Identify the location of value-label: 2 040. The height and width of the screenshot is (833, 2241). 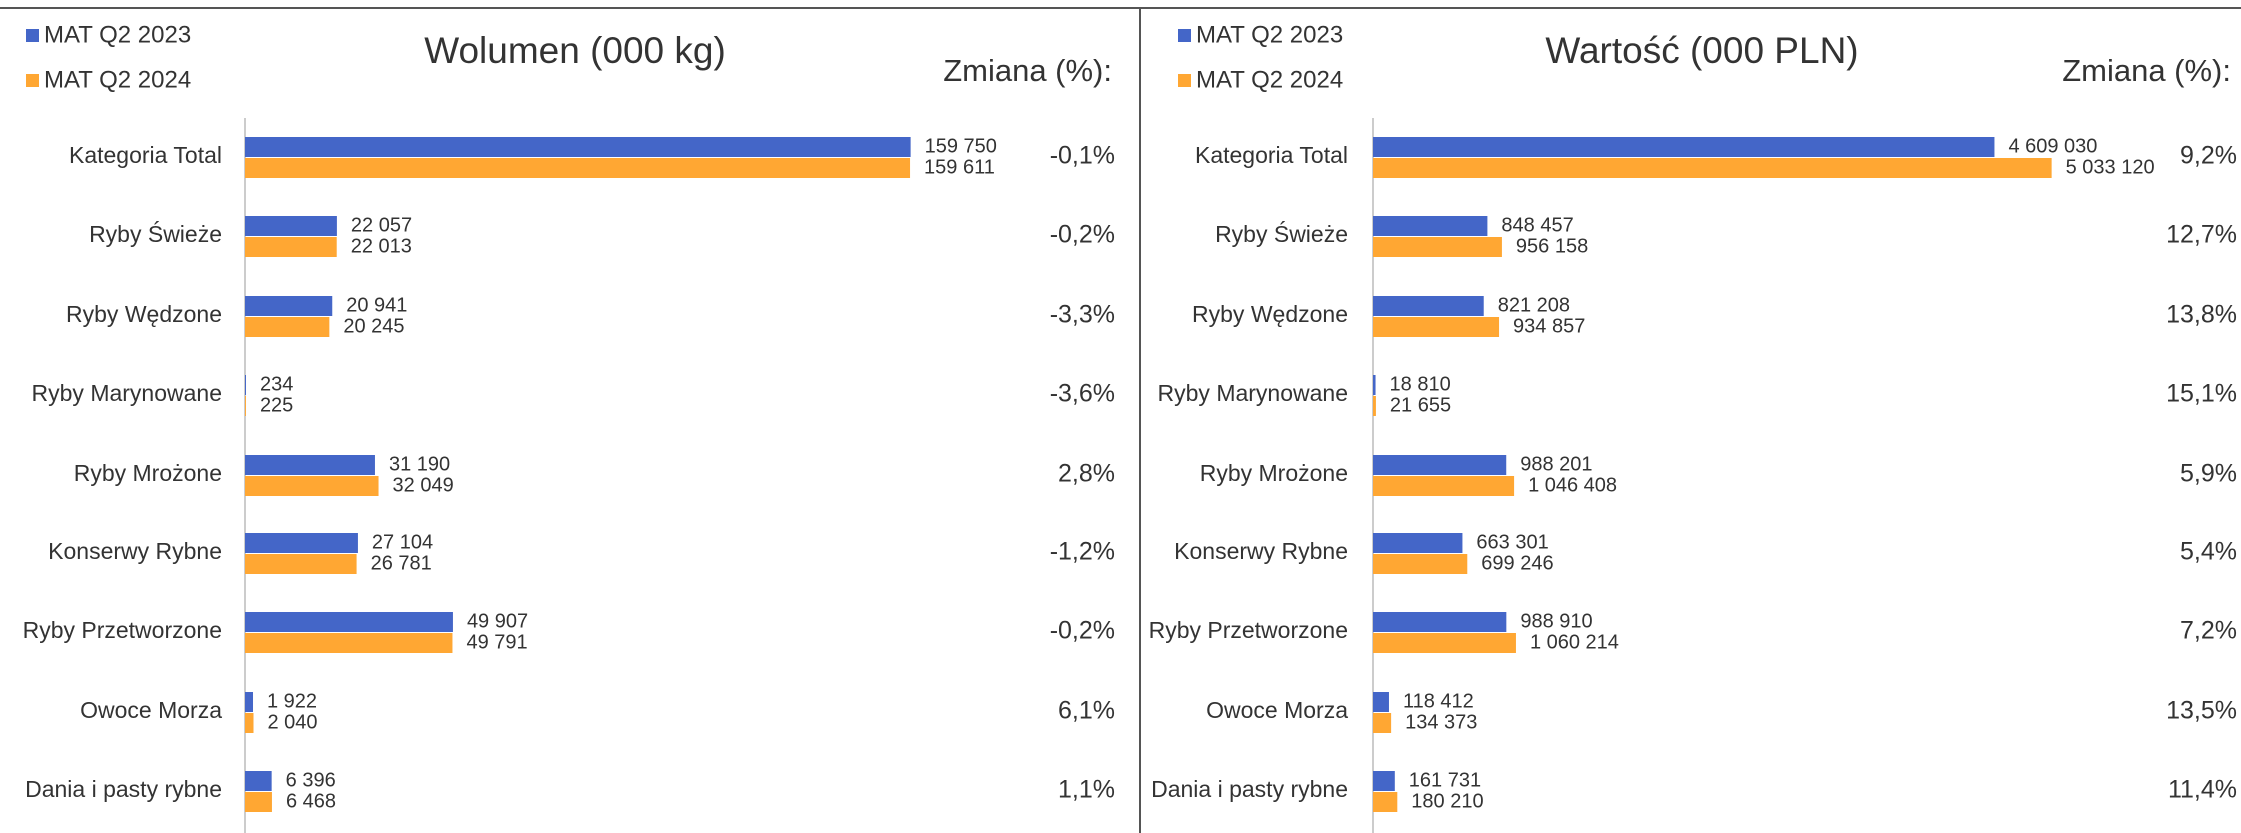
(293, 722).